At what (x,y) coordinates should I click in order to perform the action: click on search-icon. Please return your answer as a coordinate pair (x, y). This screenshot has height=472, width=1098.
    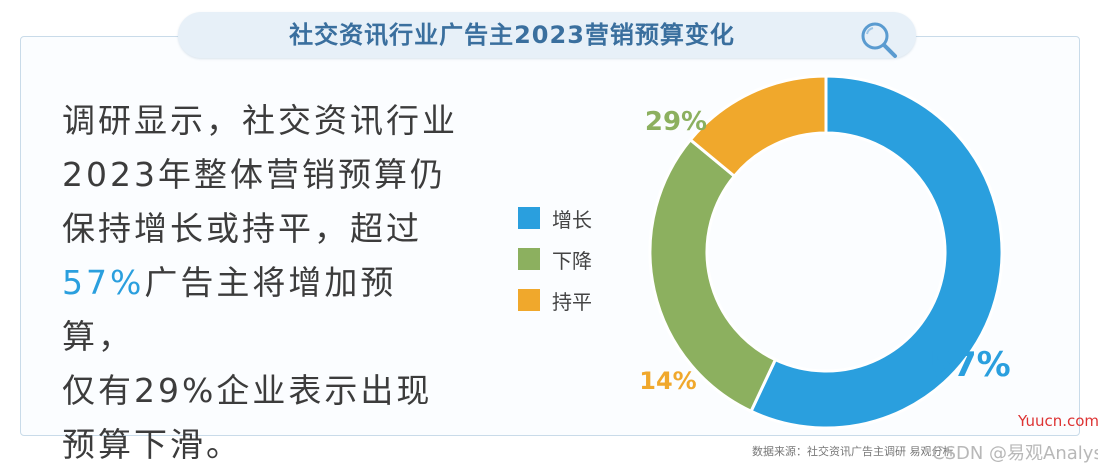
    Looking at the image, I should click on (879, 40).